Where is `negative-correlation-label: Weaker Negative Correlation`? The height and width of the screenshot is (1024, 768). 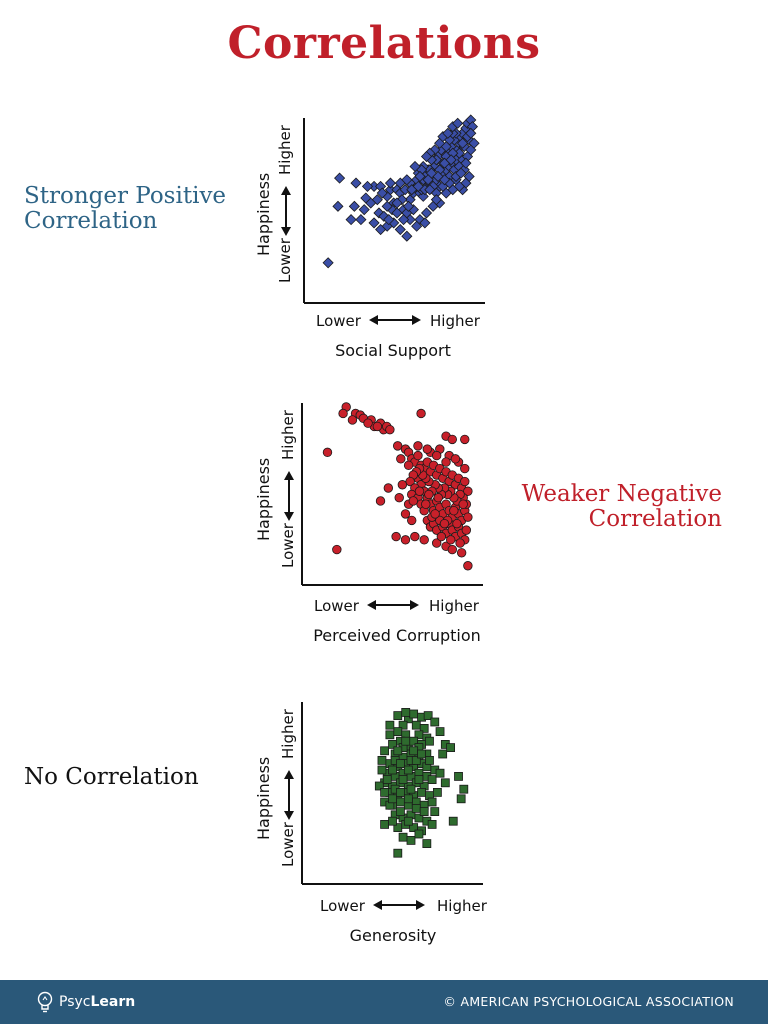
negative-correlation-label: Weaker Negative Correlation is located at coordinates (622, 507).